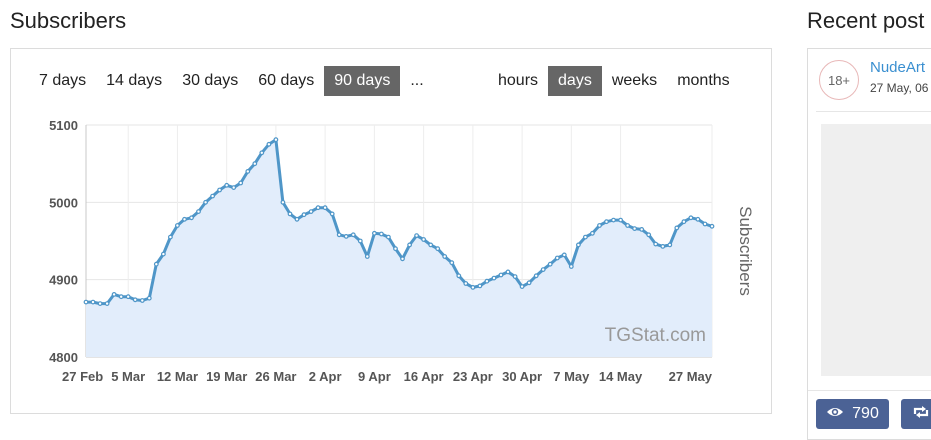 The image size is (931, 440). I want to click on card-divider, so click(873, 111).